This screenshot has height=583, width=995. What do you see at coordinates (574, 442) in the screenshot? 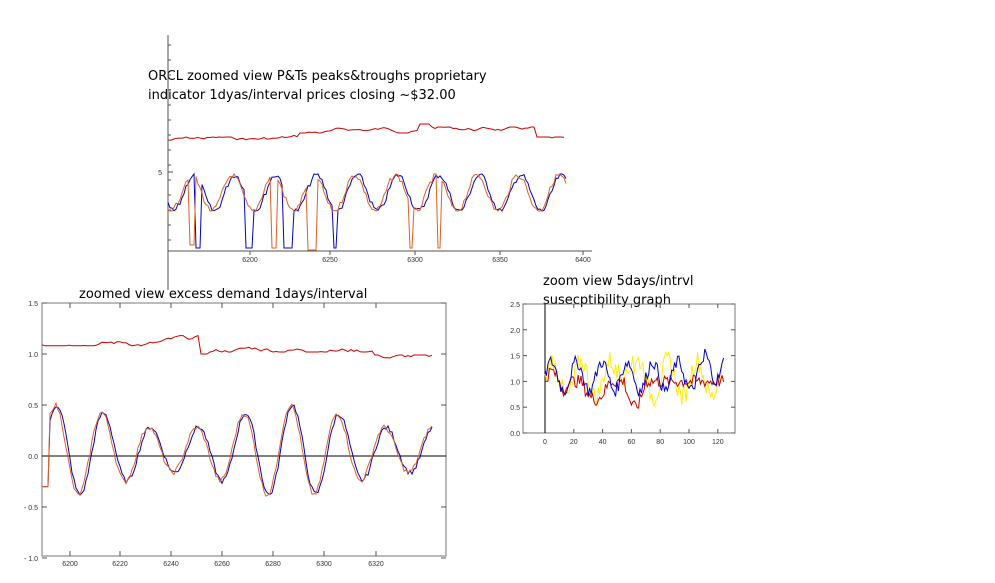
I see `chart3-x-tick-label-20: 20` at bounding box center [574, 442].